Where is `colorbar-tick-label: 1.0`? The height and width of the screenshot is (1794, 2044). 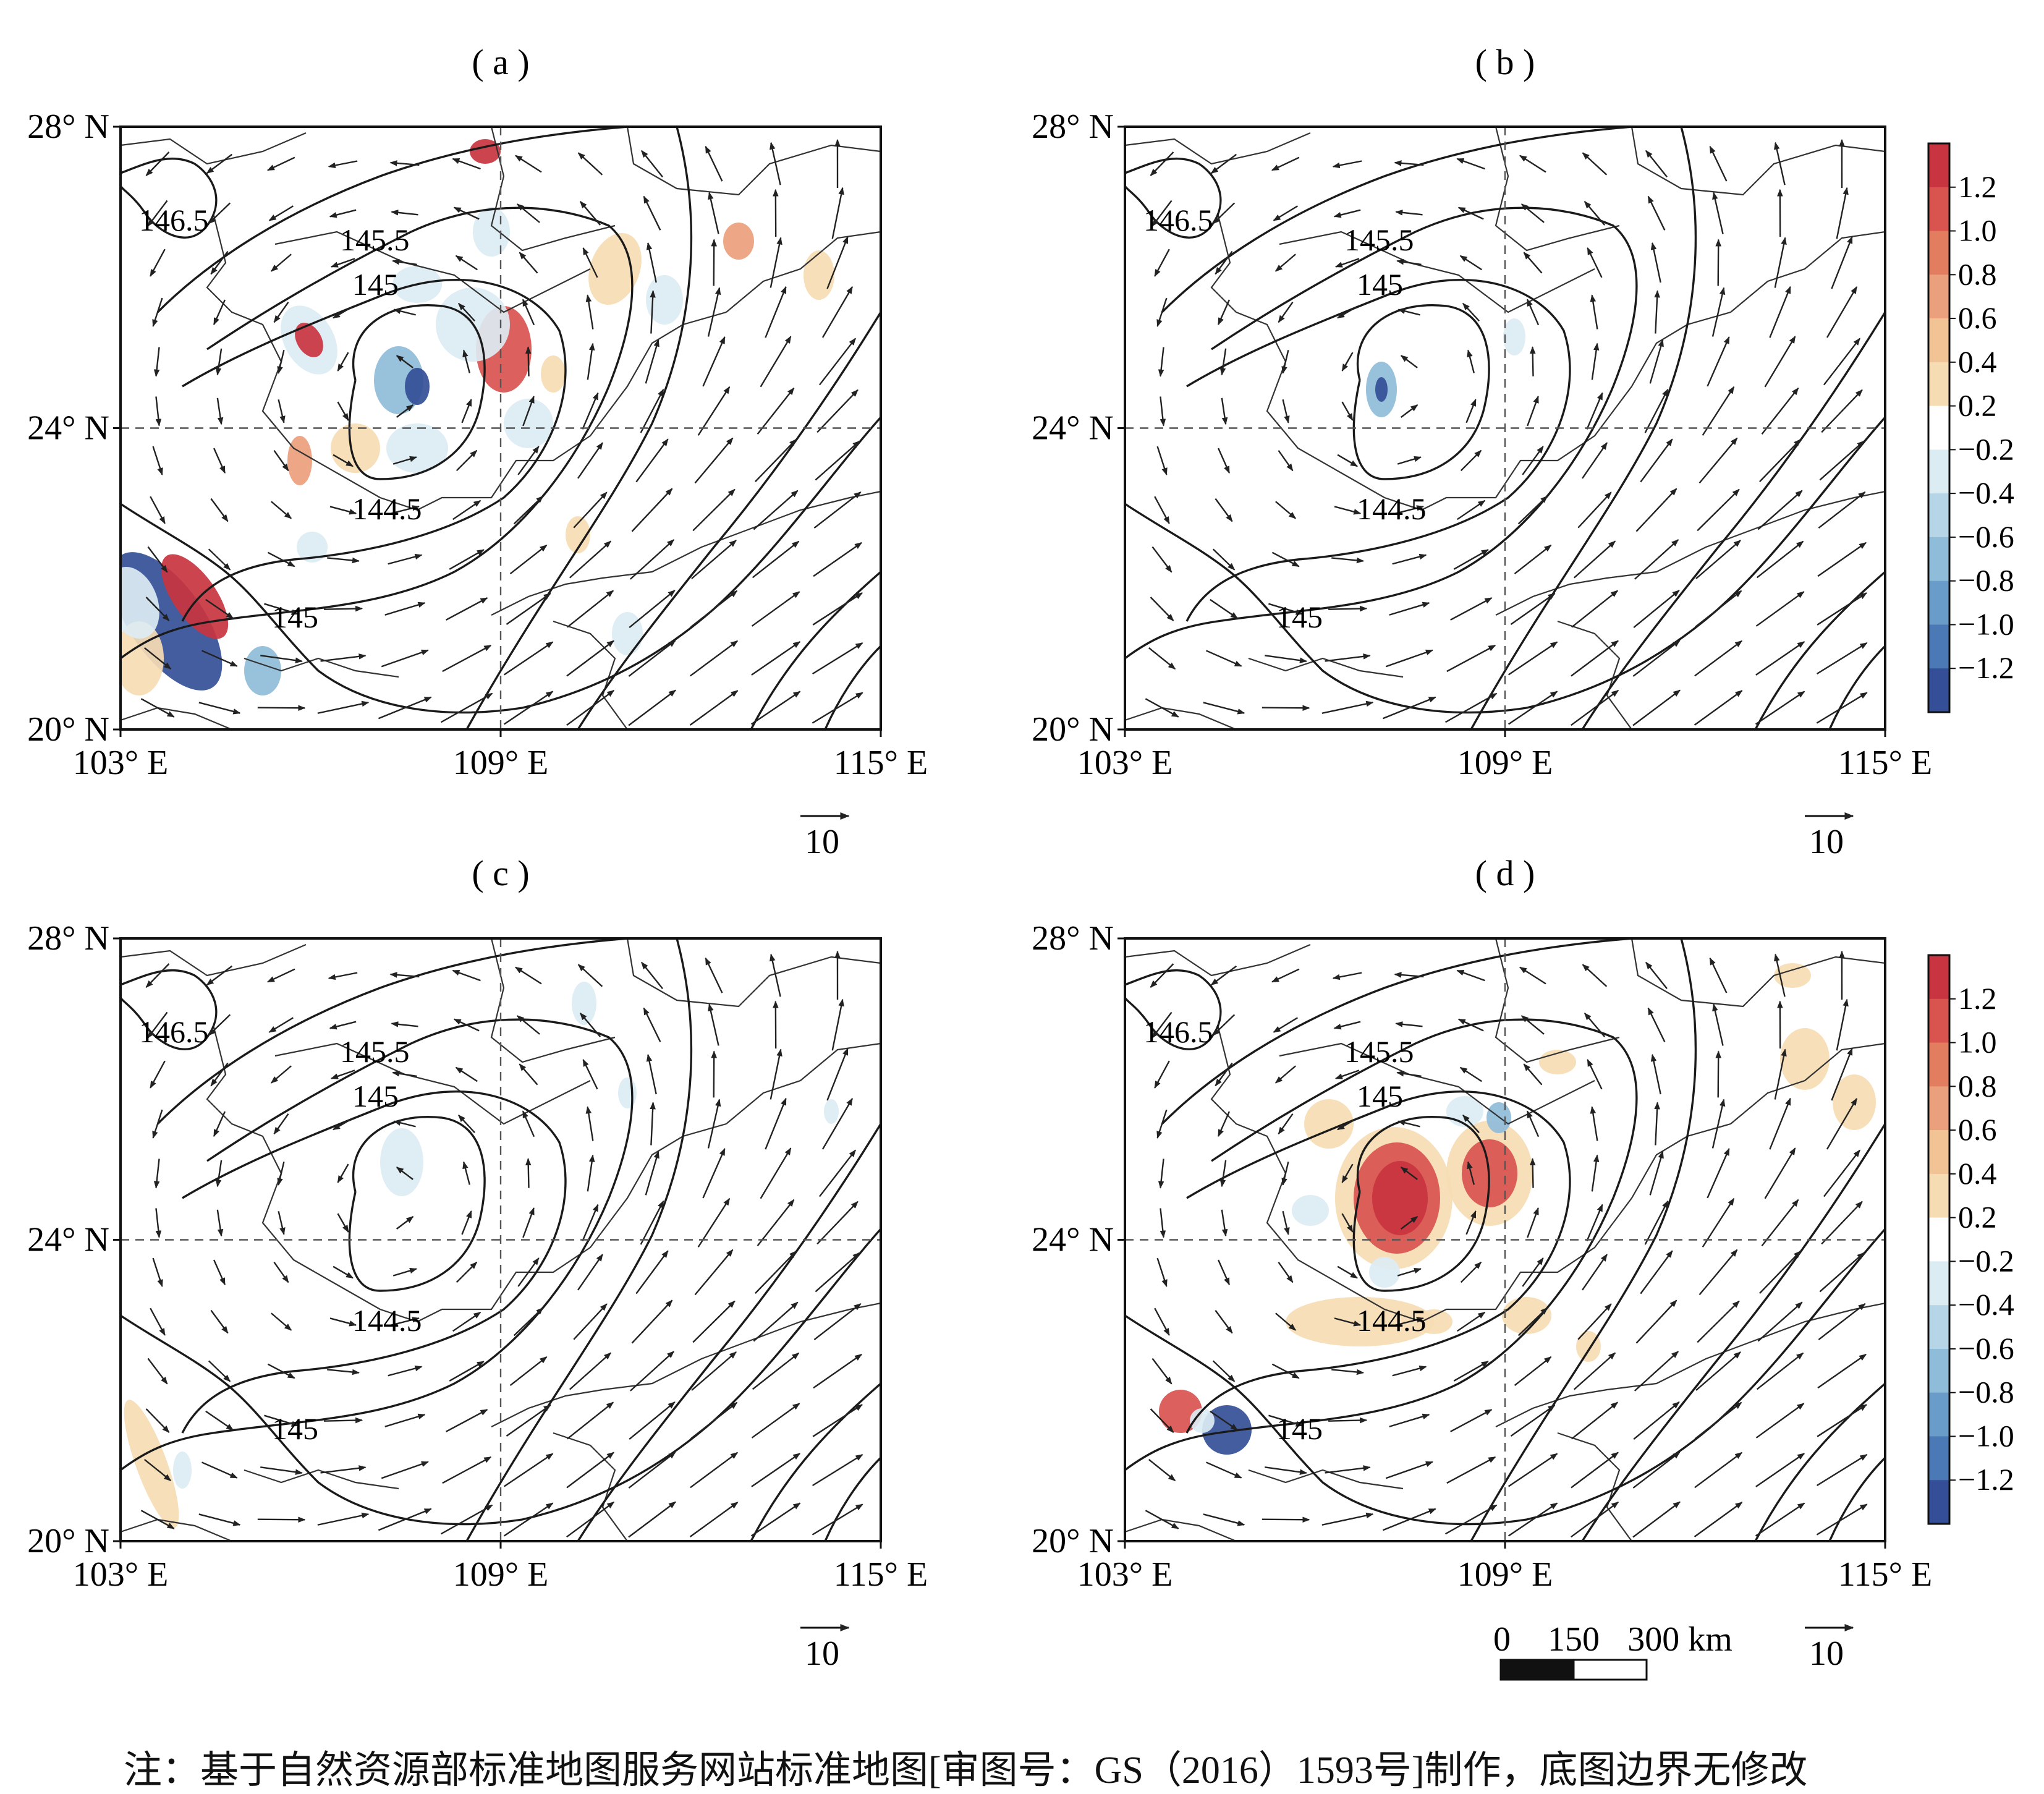 colorbar-tick-label: 1.0 is located at coordinates (1978, 1042).